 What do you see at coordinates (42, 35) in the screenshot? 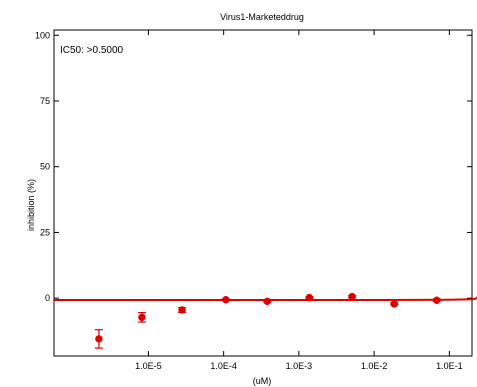
I see `y-tick-label: 100` at bounding box center [42, 35].